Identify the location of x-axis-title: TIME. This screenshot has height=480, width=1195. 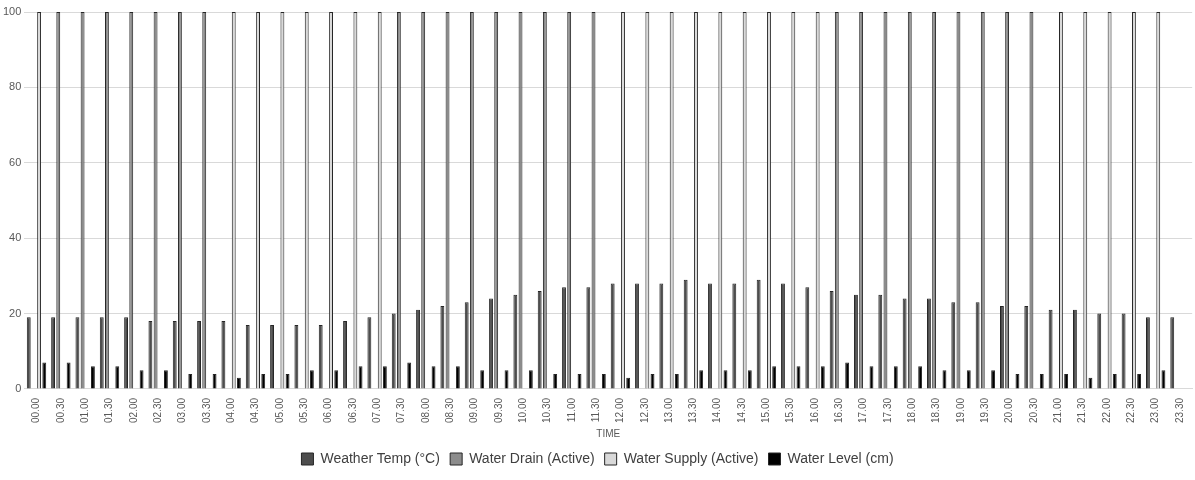
(608, 433).